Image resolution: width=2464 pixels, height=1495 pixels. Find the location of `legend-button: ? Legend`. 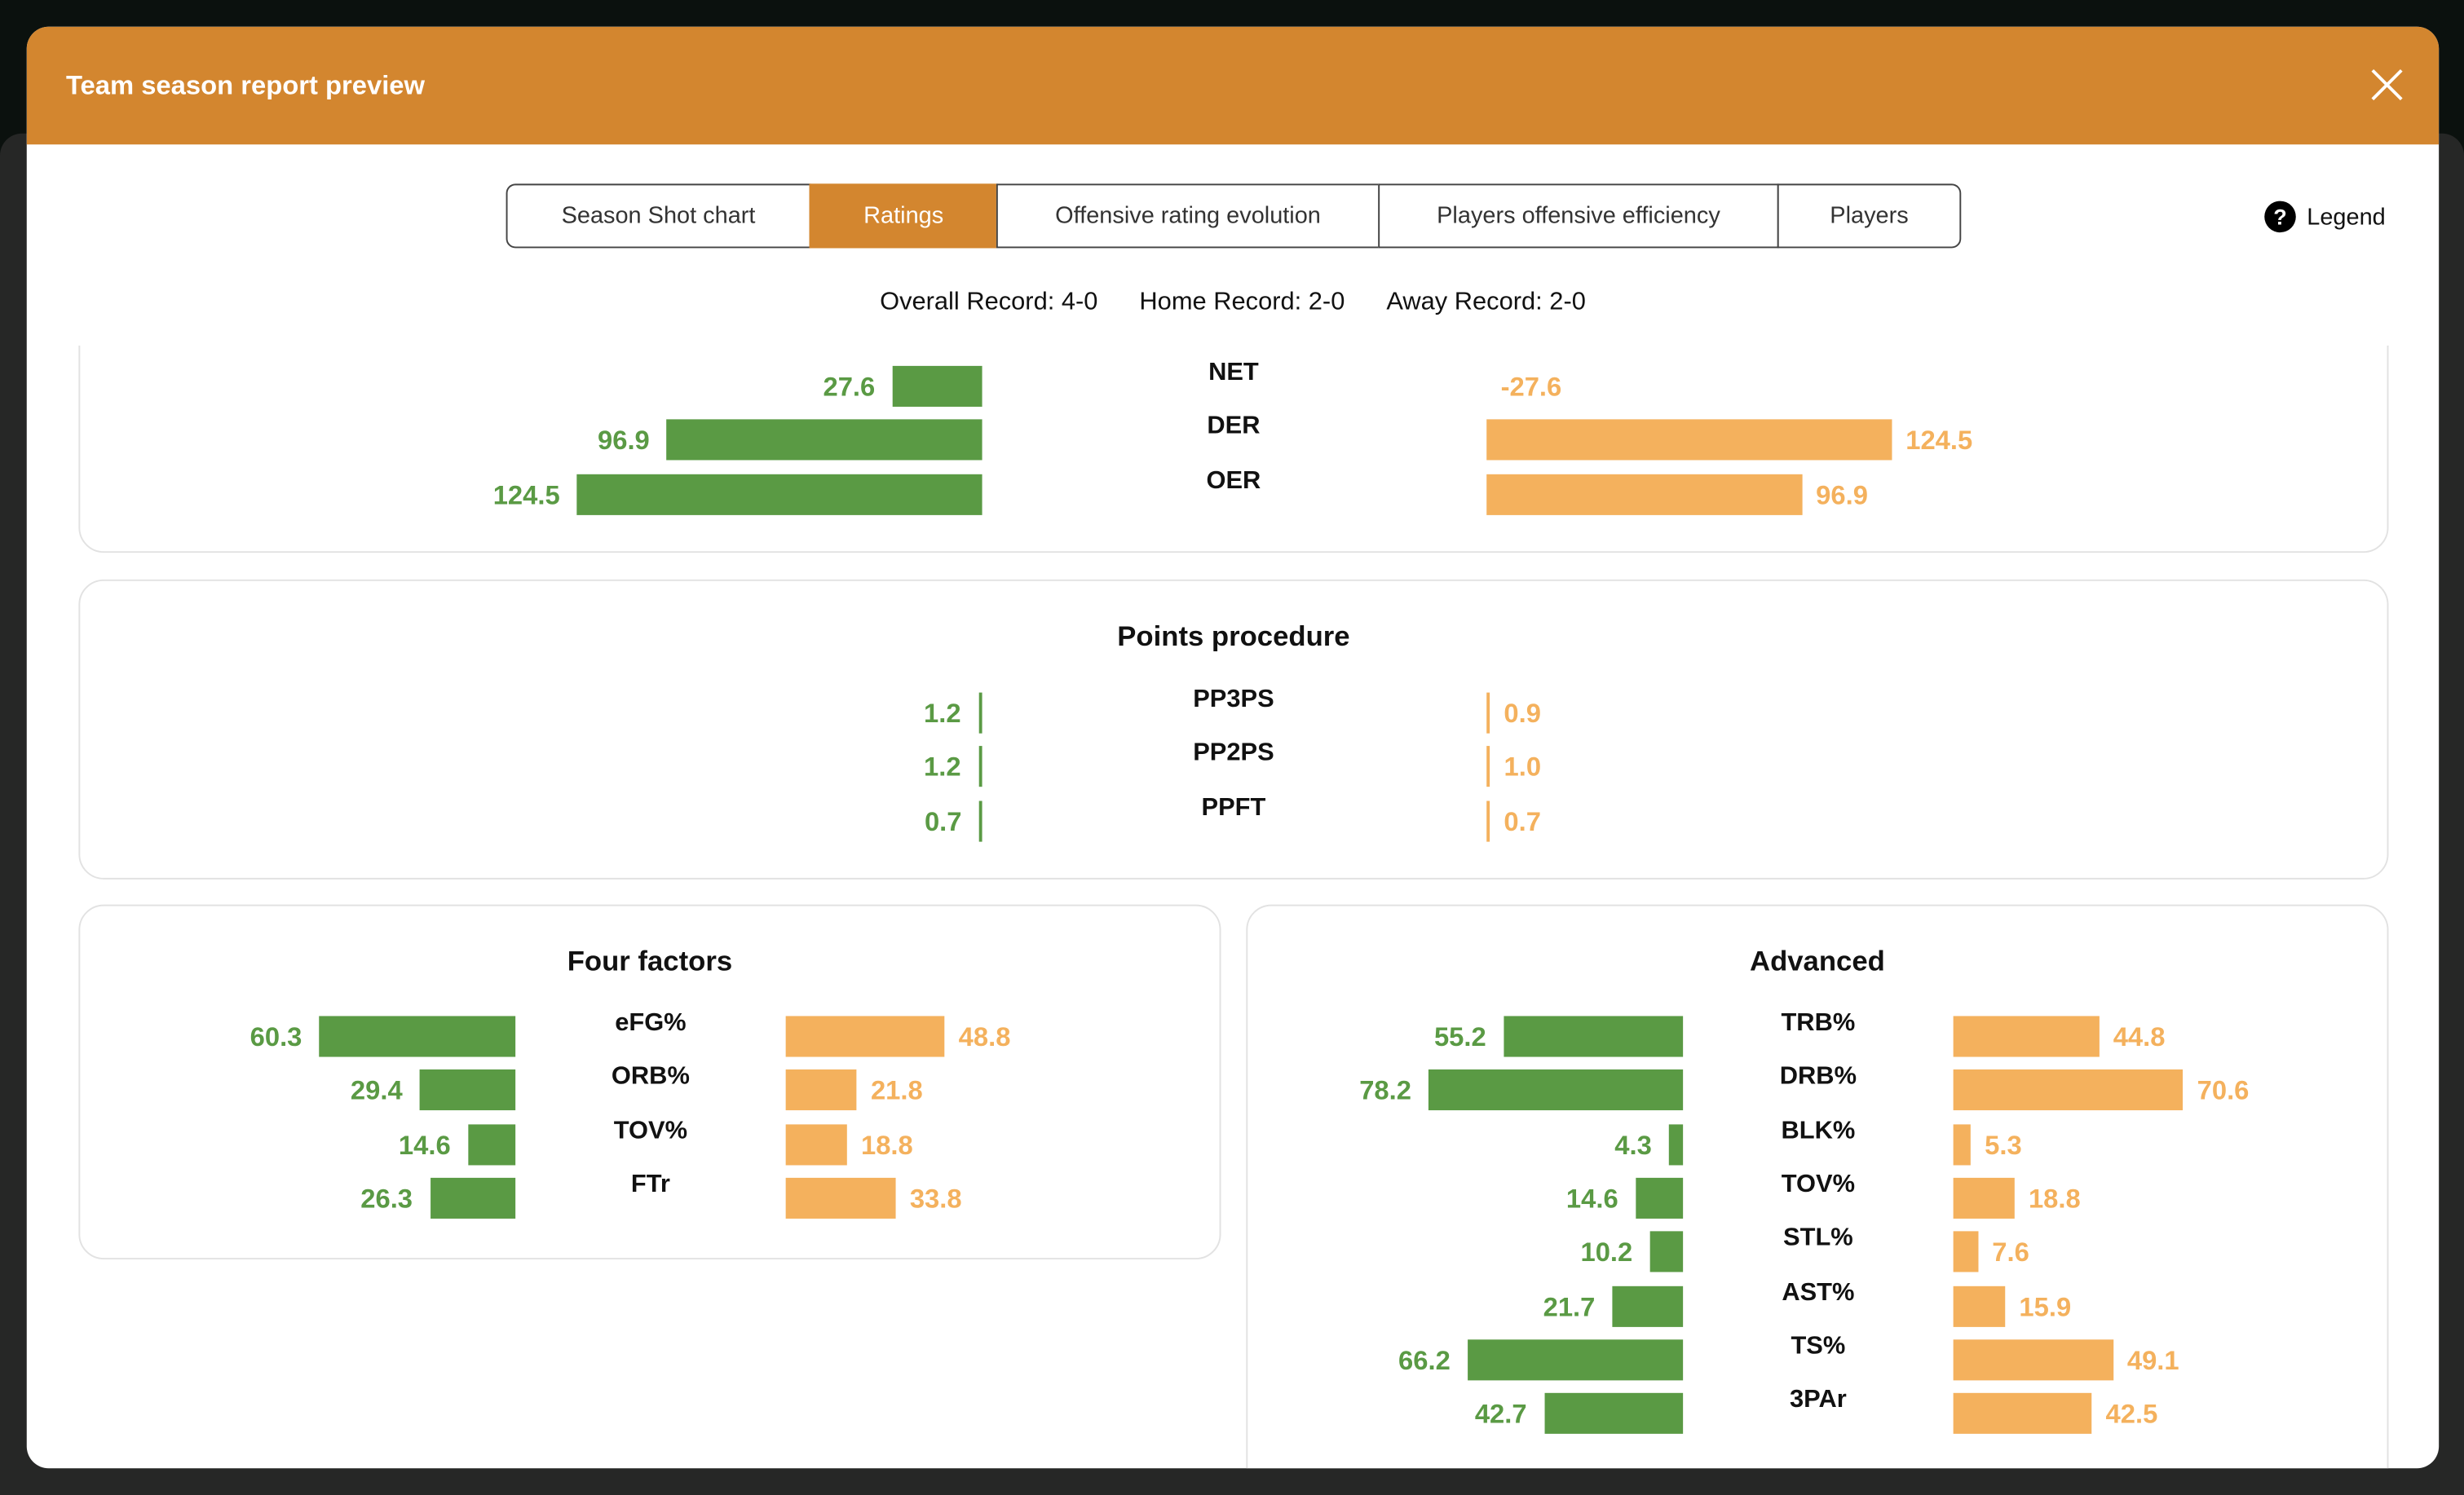

legend-button: ? Legend is located at coordinates (2325, 217).